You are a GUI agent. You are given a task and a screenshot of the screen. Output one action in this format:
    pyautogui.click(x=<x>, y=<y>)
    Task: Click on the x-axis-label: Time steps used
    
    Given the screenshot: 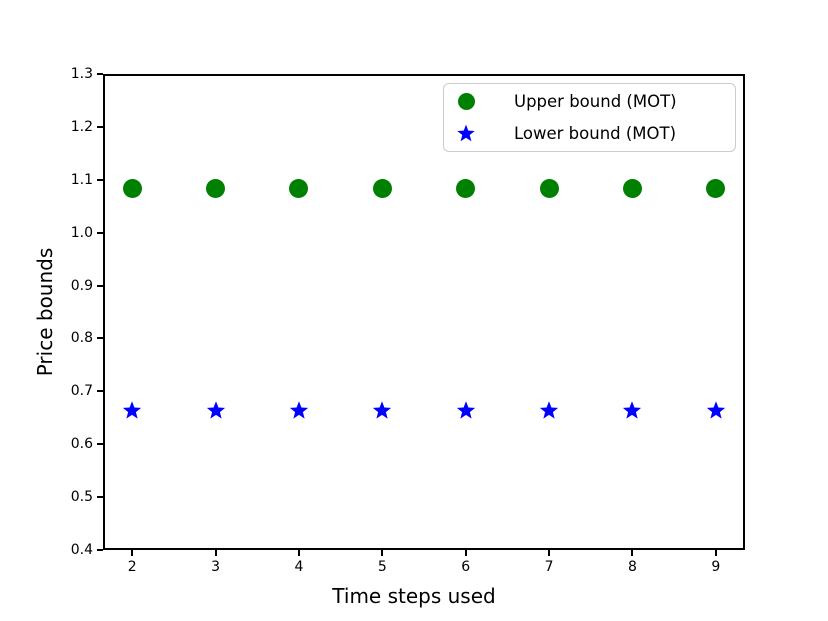 What is the action you would take?
    pyautogui.click(x=414, y=596)
    